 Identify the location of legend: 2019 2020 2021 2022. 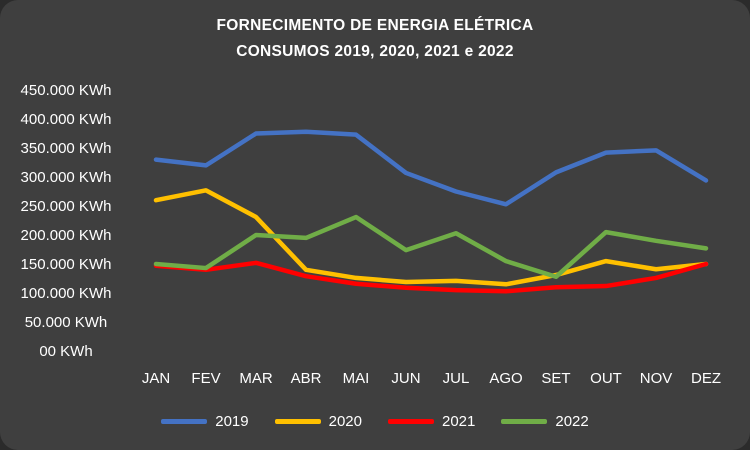
(375, 421).